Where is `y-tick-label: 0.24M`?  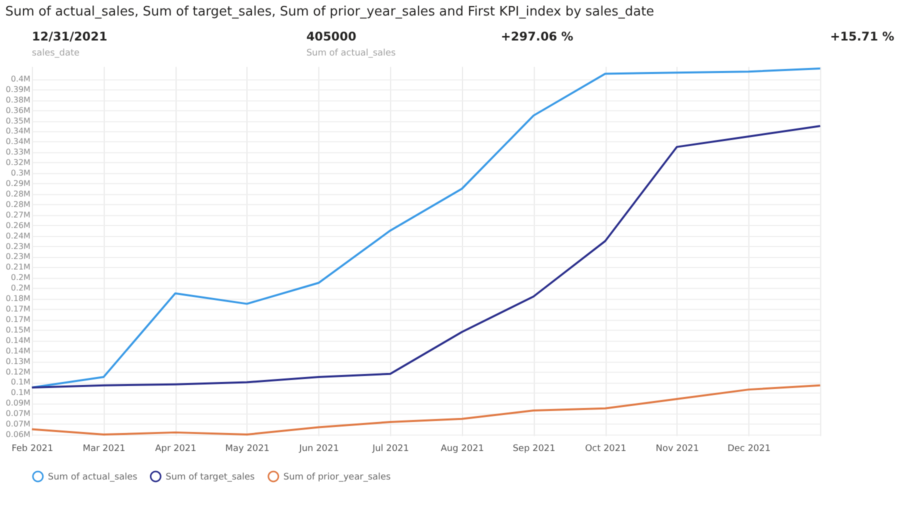
y-tick-label: 0.24M is located at coordinates (18, 235).